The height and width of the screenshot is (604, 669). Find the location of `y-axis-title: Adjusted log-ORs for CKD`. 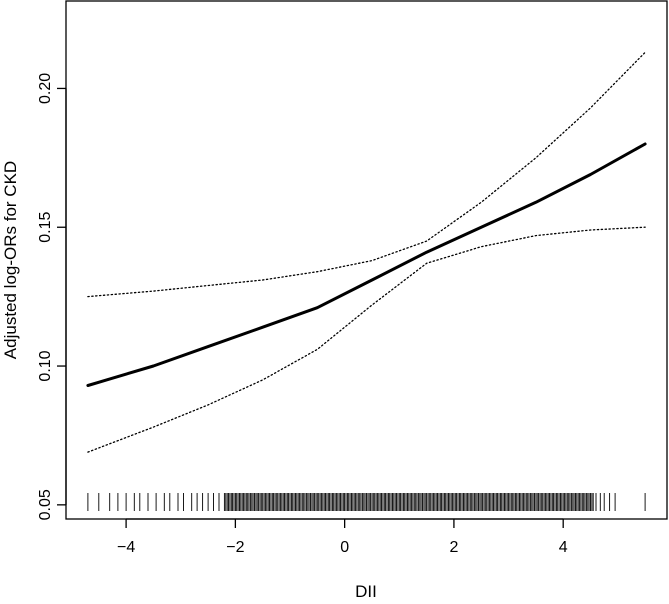

y-axis-title: Adjusted log-ORs for CKD is located at coordinates (10, 260).